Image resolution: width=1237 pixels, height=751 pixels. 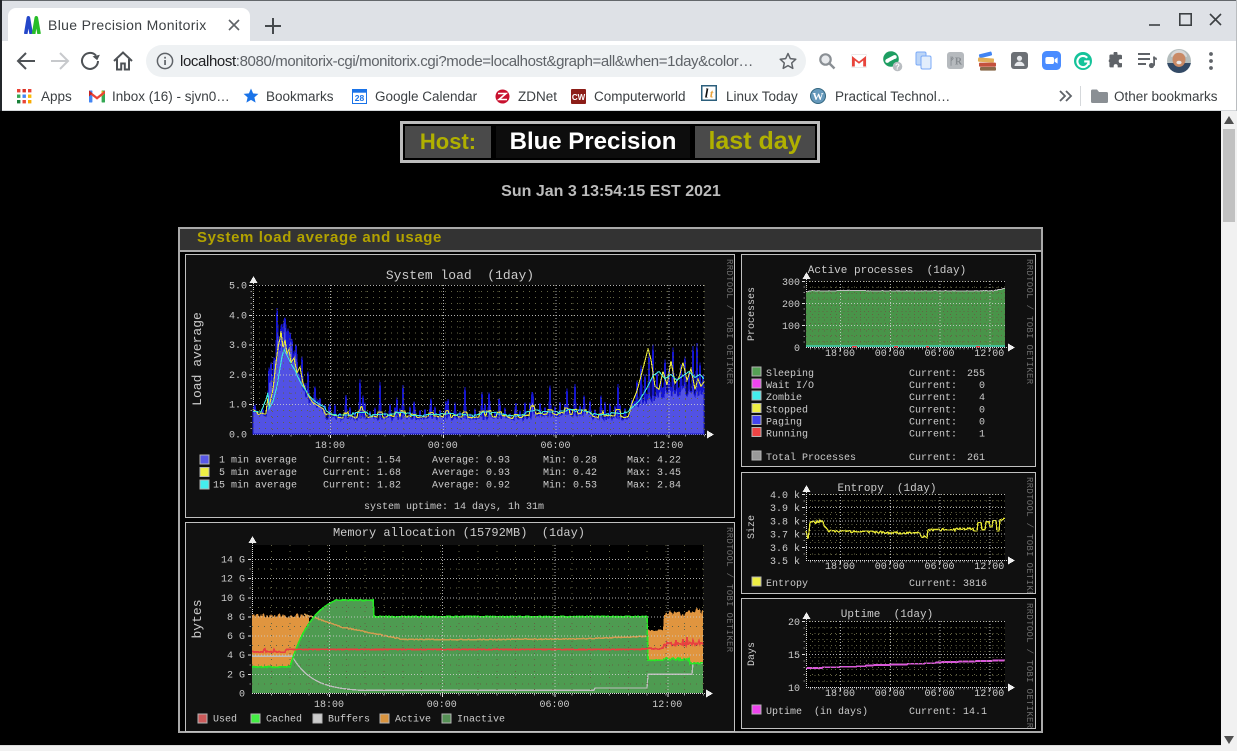 What do you see at coordinates (785, 496) in the screenshot?
I see `svg-text: 4.0 k` at bounding box center [785, 496].